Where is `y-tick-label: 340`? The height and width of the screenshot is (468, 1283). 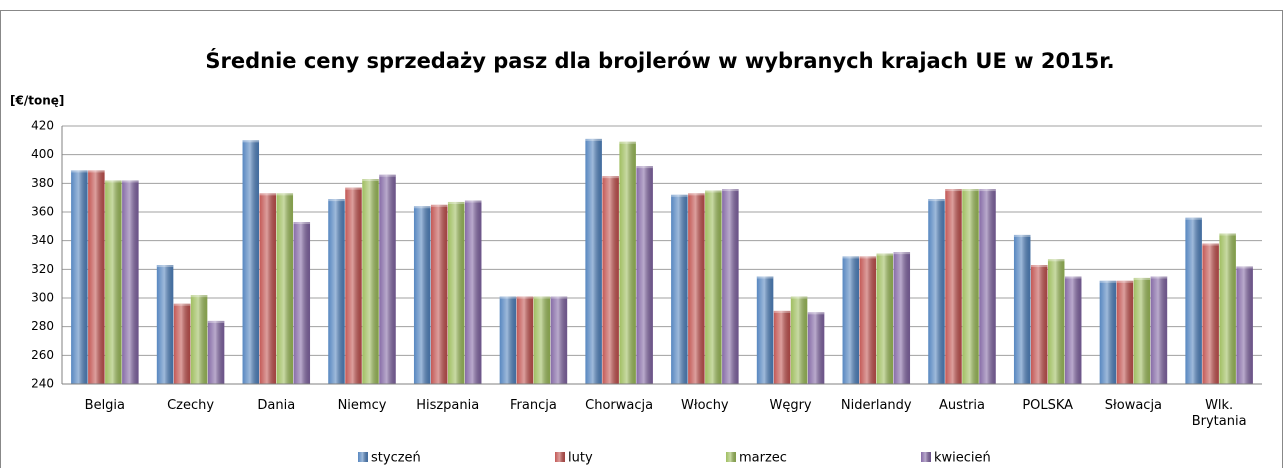 y-tick-label: 340 is located at coordinates (42, 240).